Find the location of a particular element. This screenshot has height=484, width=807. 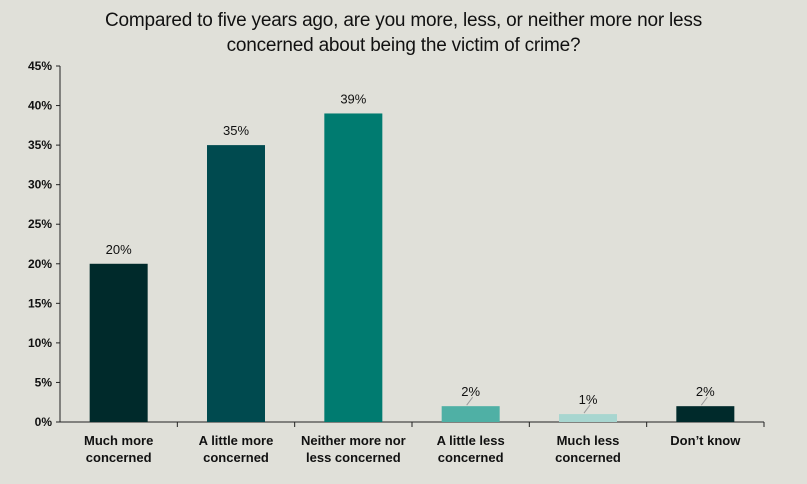

y-tick-label: 25% is located at coordinates (40, 224).